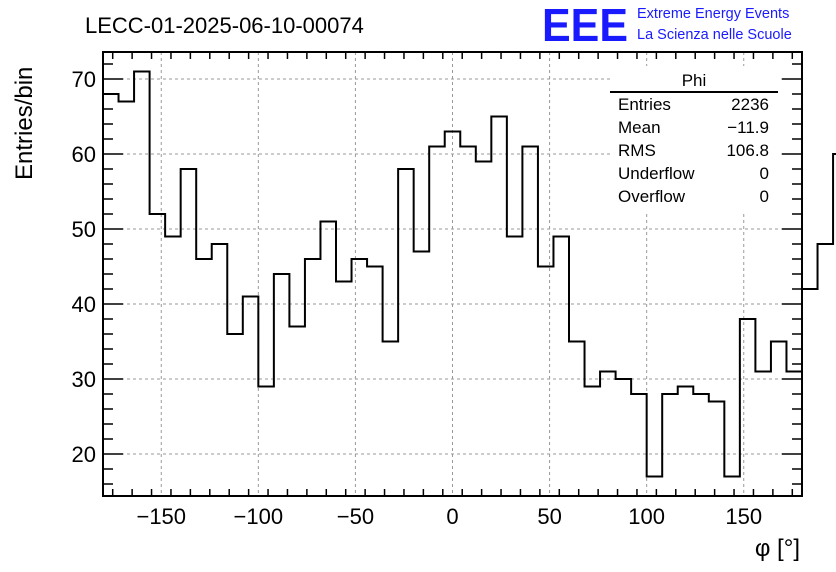 Image resolution: width=836 pixels, height=572 pixels. I want to click on x-tick-label: 100, so click(646, 516).